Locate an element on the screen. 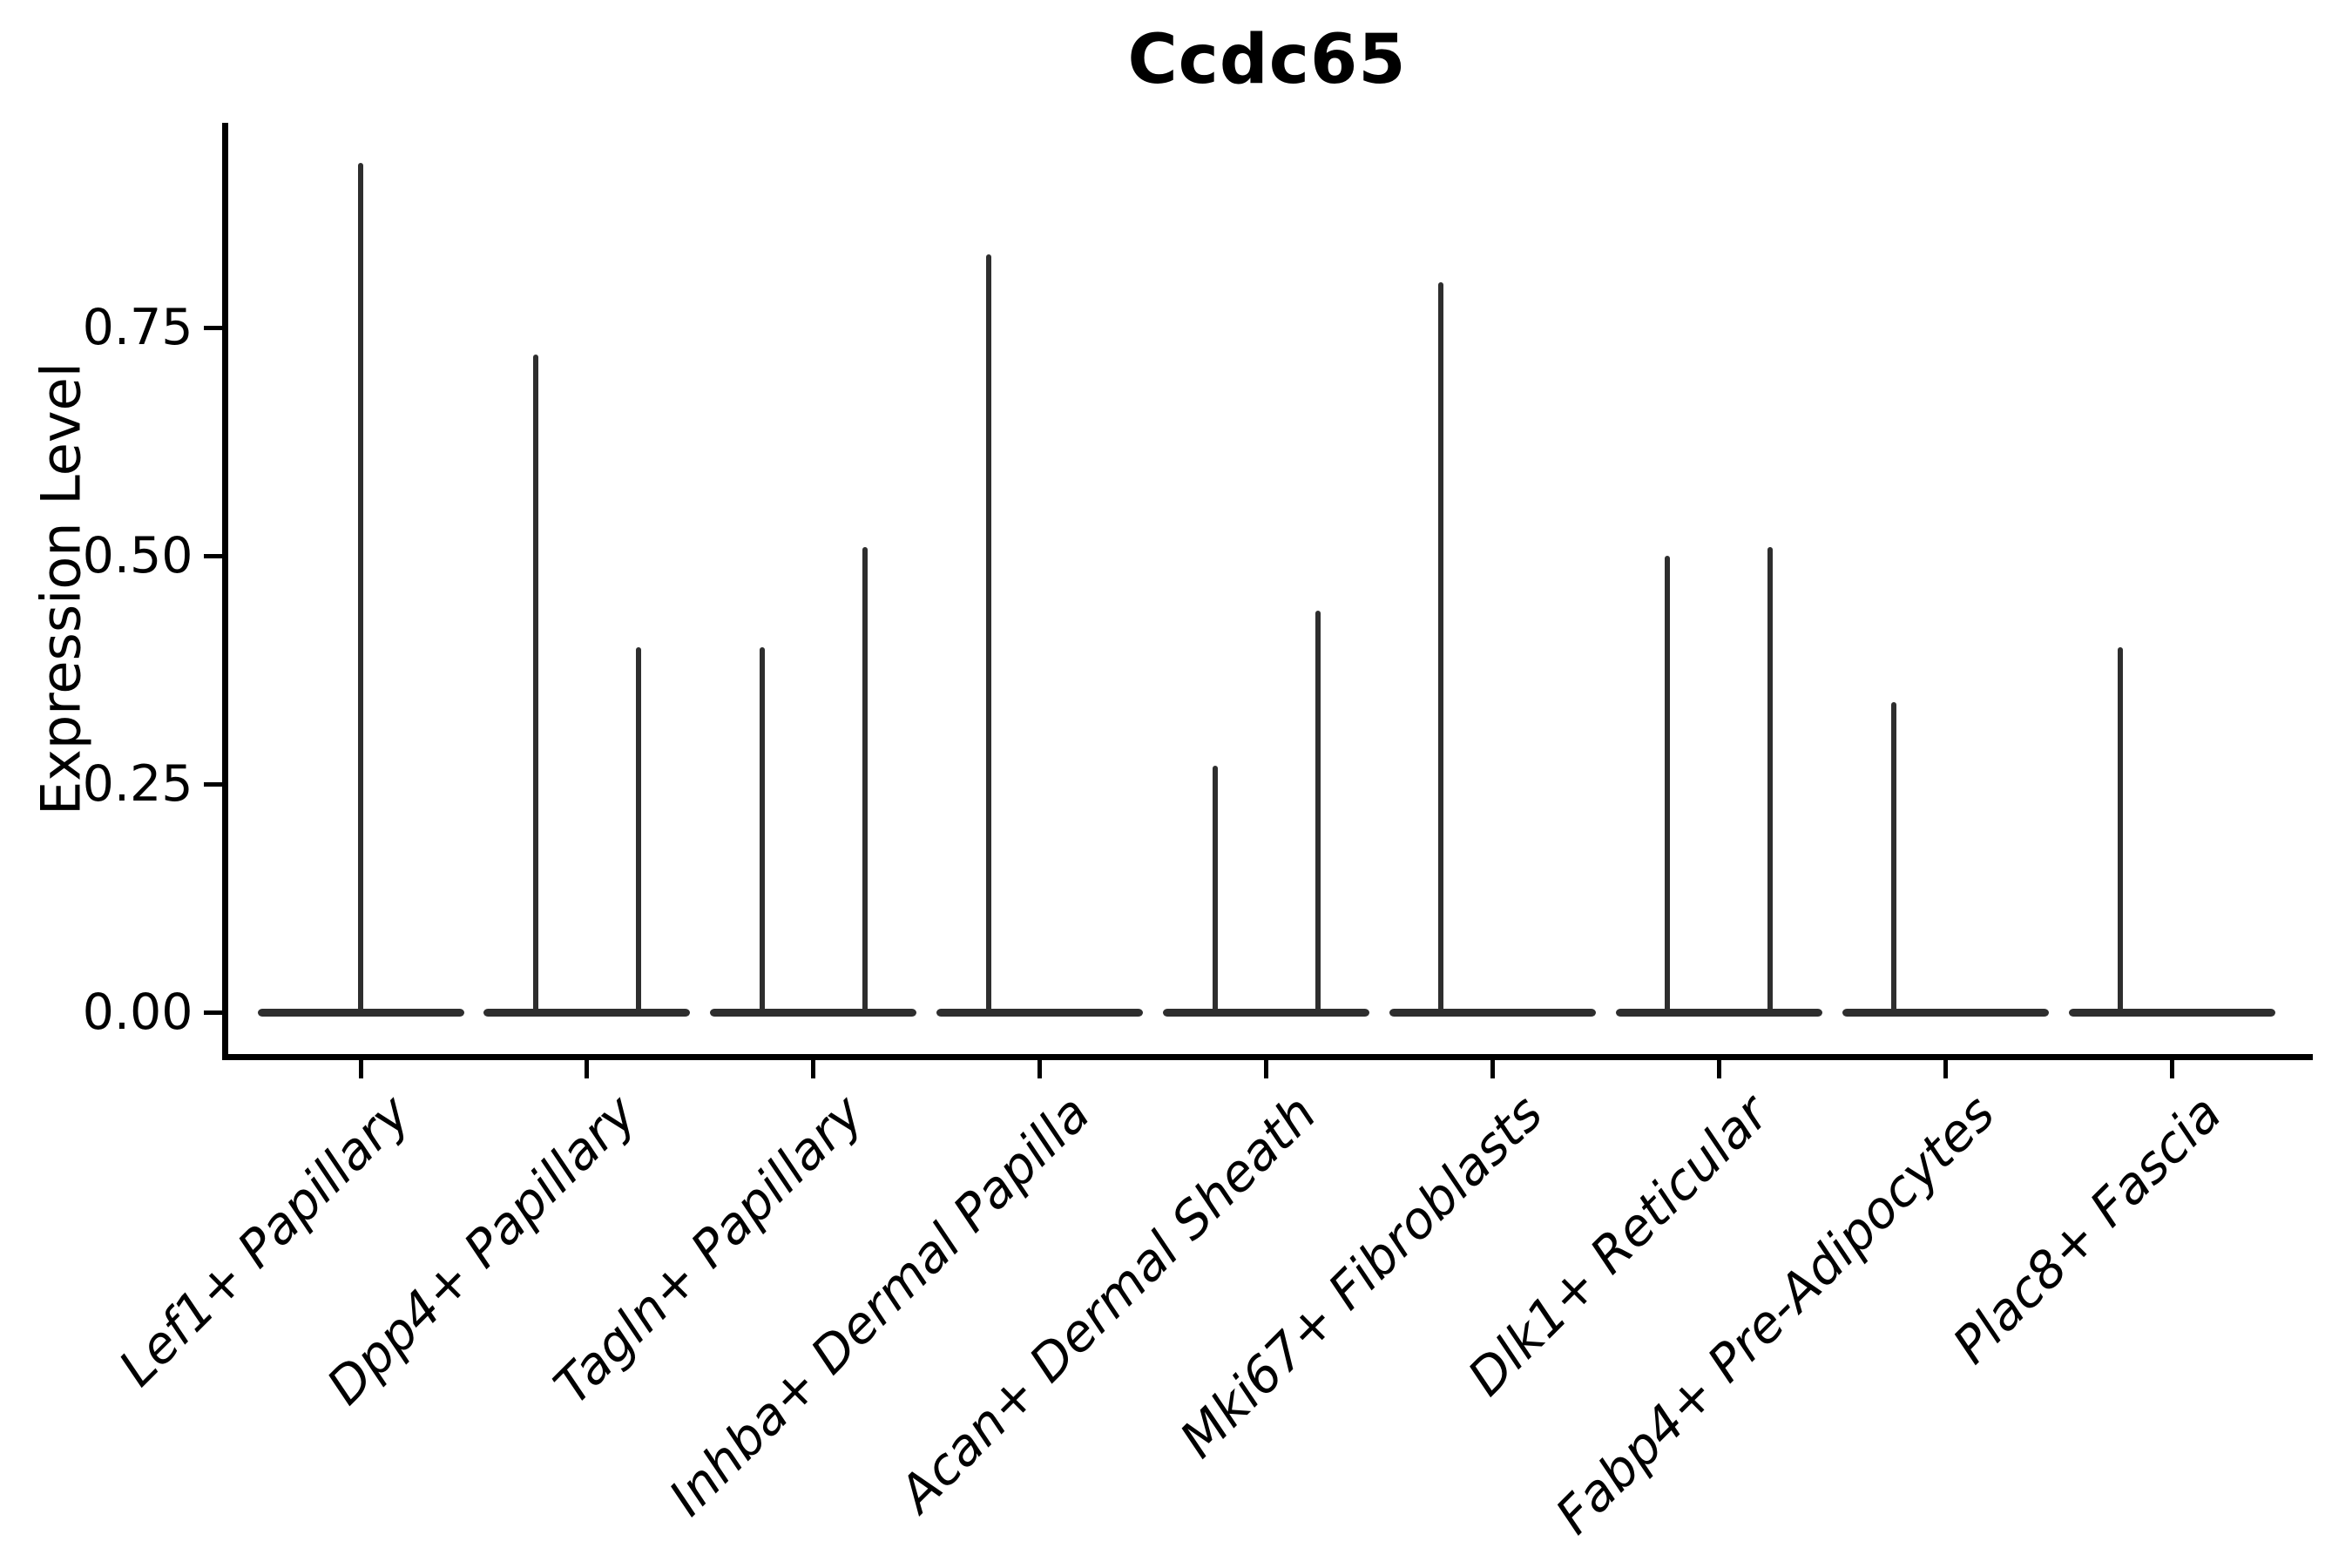 The height and width of the screenshot is (1568, 2352). y-tick-label: 0.75 is located at coordinates (137, 327).